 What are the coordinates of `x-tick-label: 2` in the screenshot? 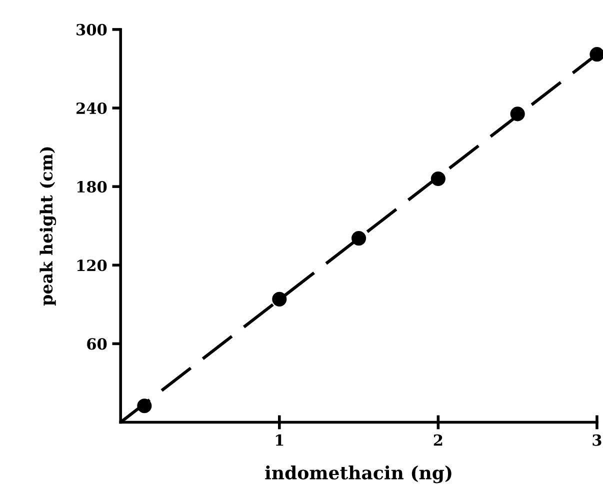 It's located at (438, 440).